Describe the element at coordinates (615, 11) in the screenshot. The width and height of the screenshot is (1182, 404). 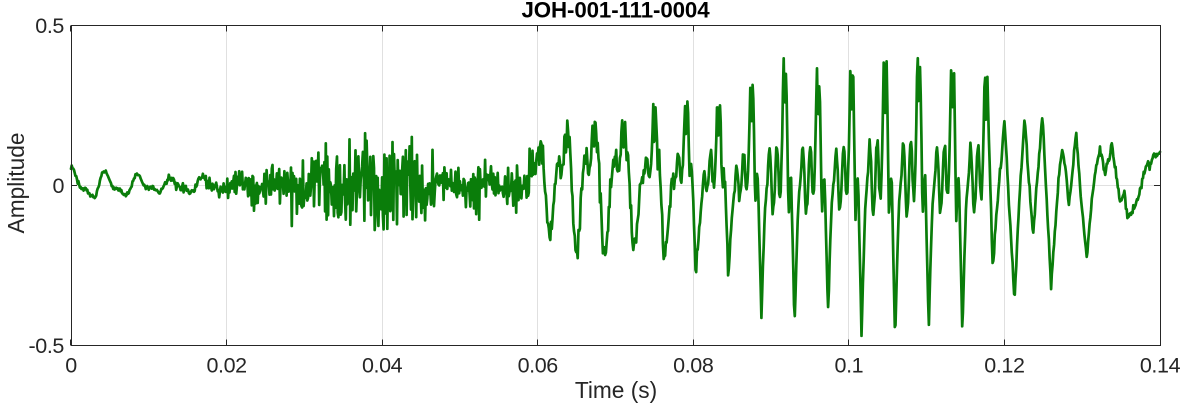
I see `svg-text: JOH-001-111-0004` at that location.